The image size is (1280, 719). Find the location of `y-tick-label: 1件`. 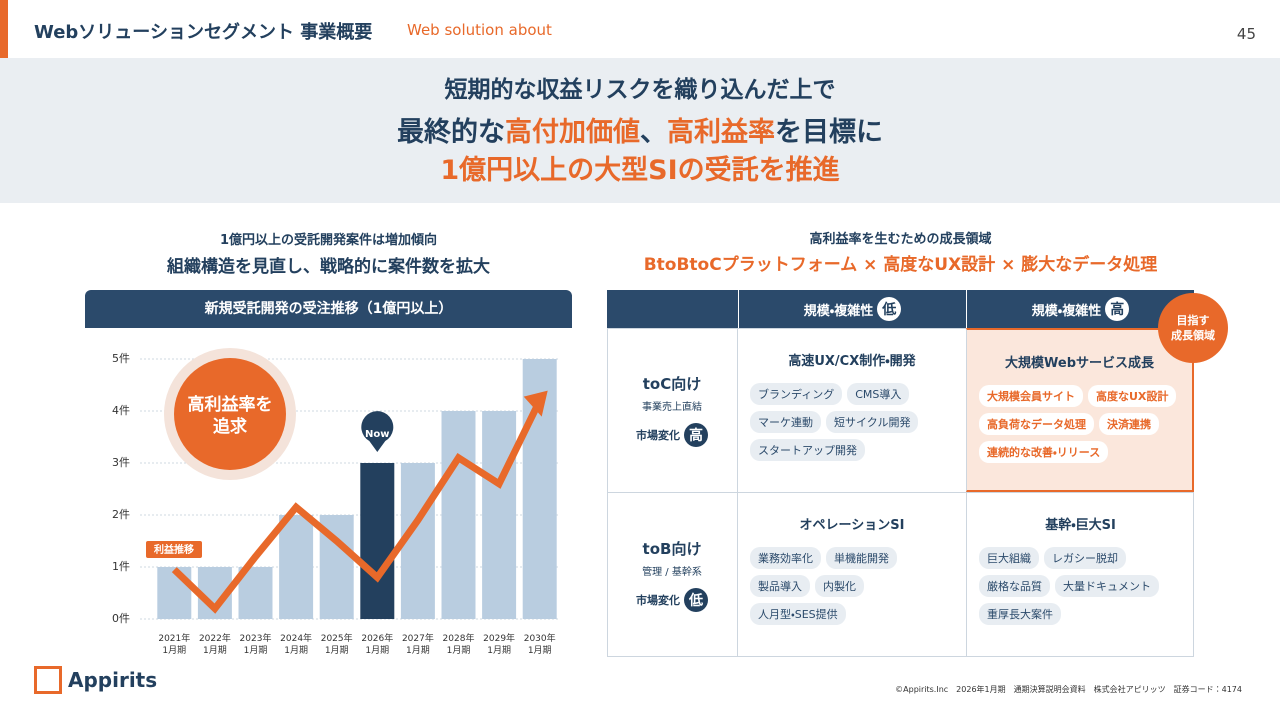

y-tick-label: 1件 is located at coordinates (121, 566).